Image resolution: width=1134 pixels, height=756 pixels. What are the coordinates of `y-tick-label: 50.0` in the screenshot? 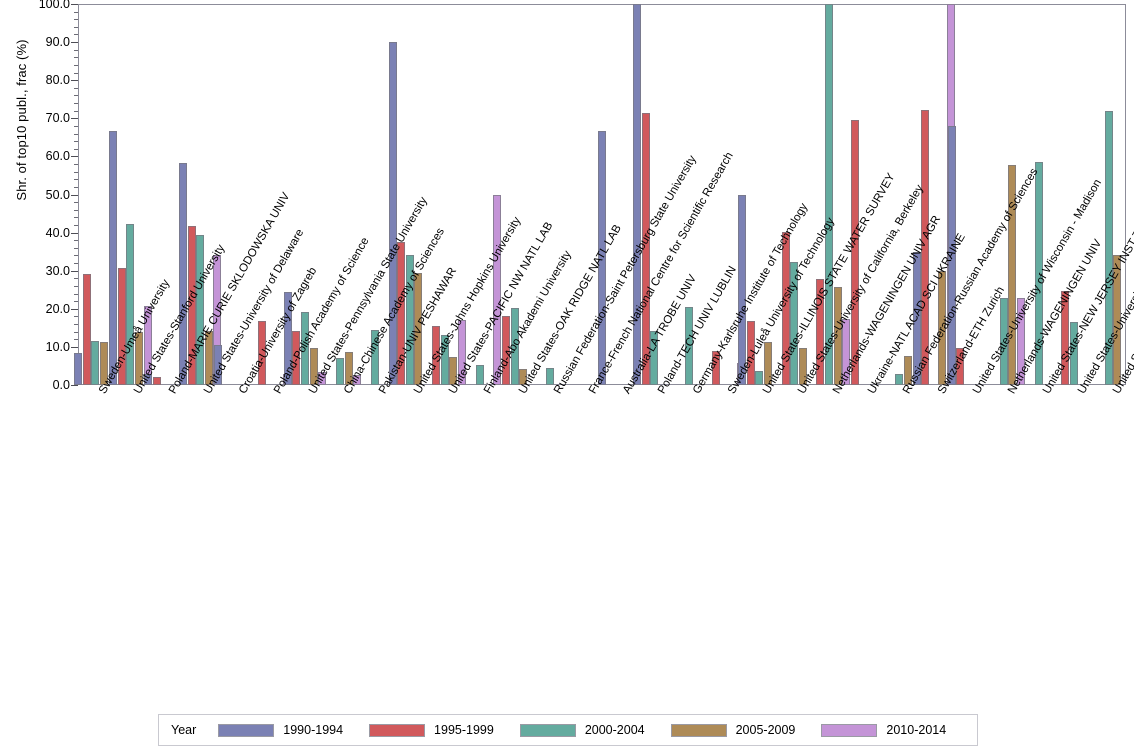 It's located at (57, 194).